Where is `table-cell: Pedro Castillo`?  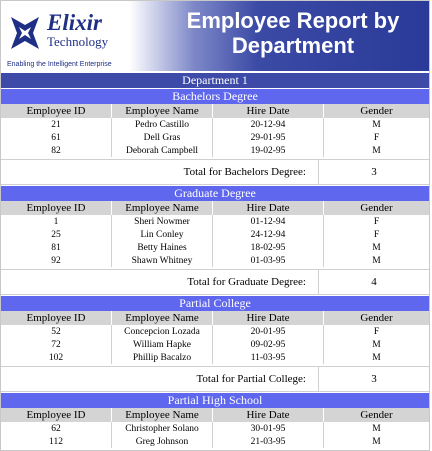
table-cell: Pedro Castillo is located at coordinates (162, 124).